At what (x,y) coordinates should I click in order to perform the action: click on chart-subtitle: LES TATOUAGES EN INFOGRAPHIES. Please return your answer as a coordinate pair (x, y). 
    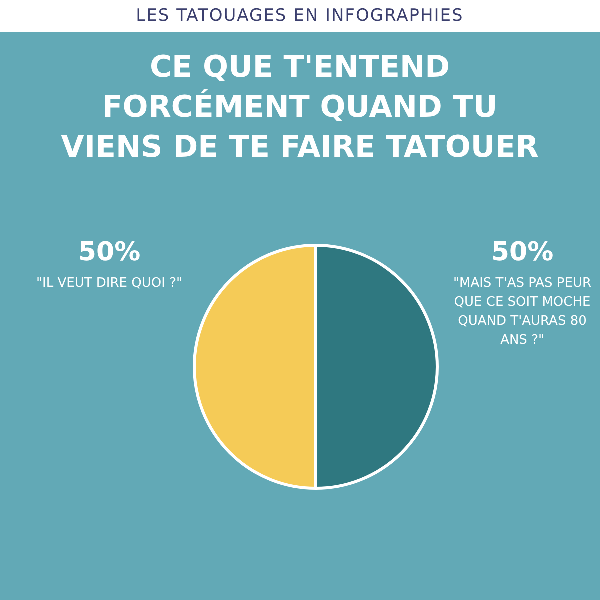
    Looking at the image, I should click on (300, 16).